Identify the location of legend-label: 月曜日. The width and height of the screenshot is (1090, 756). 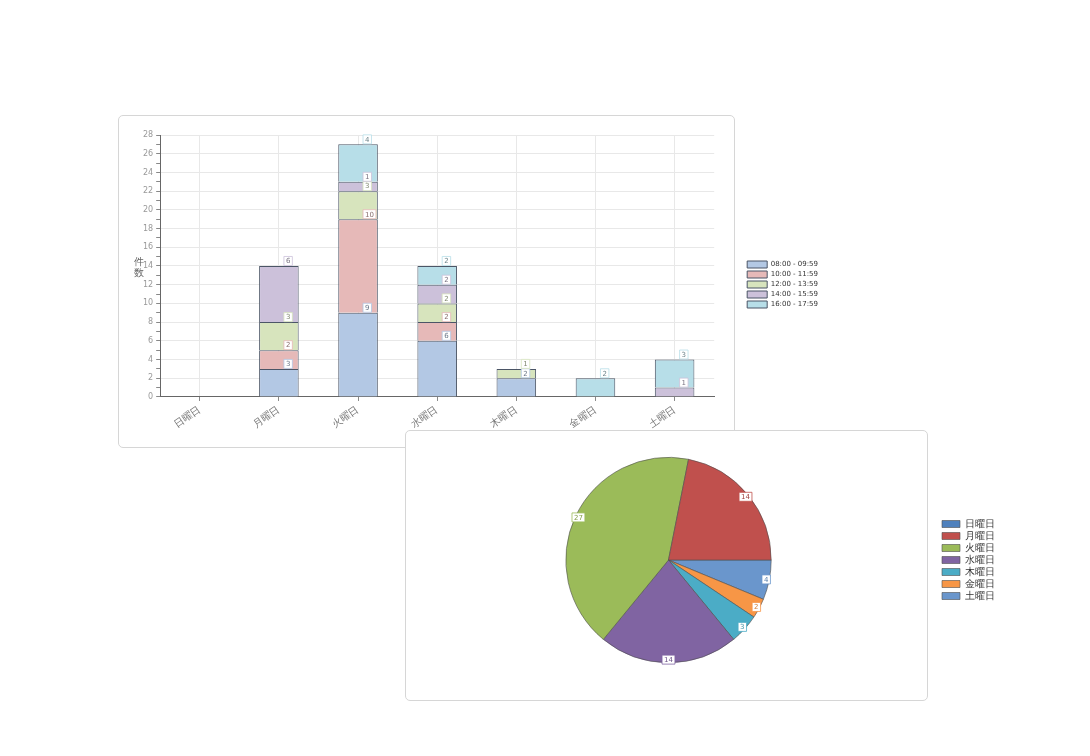
(980, 535).